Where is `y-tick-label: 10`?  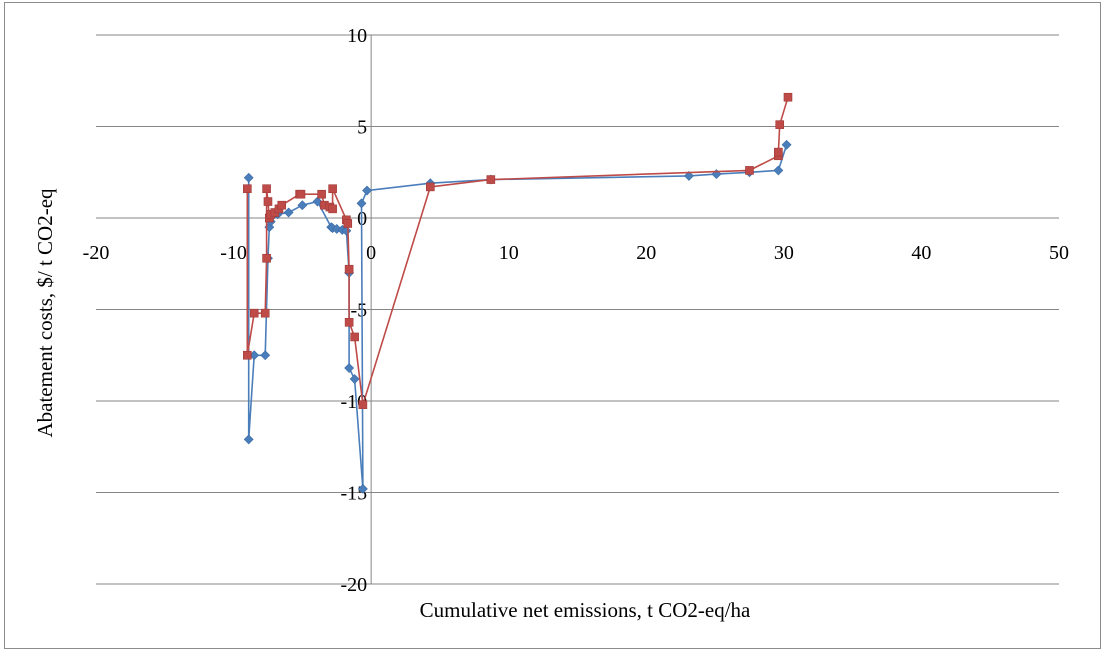 y-tick-label: 10 is located at coordinates (357, 36).